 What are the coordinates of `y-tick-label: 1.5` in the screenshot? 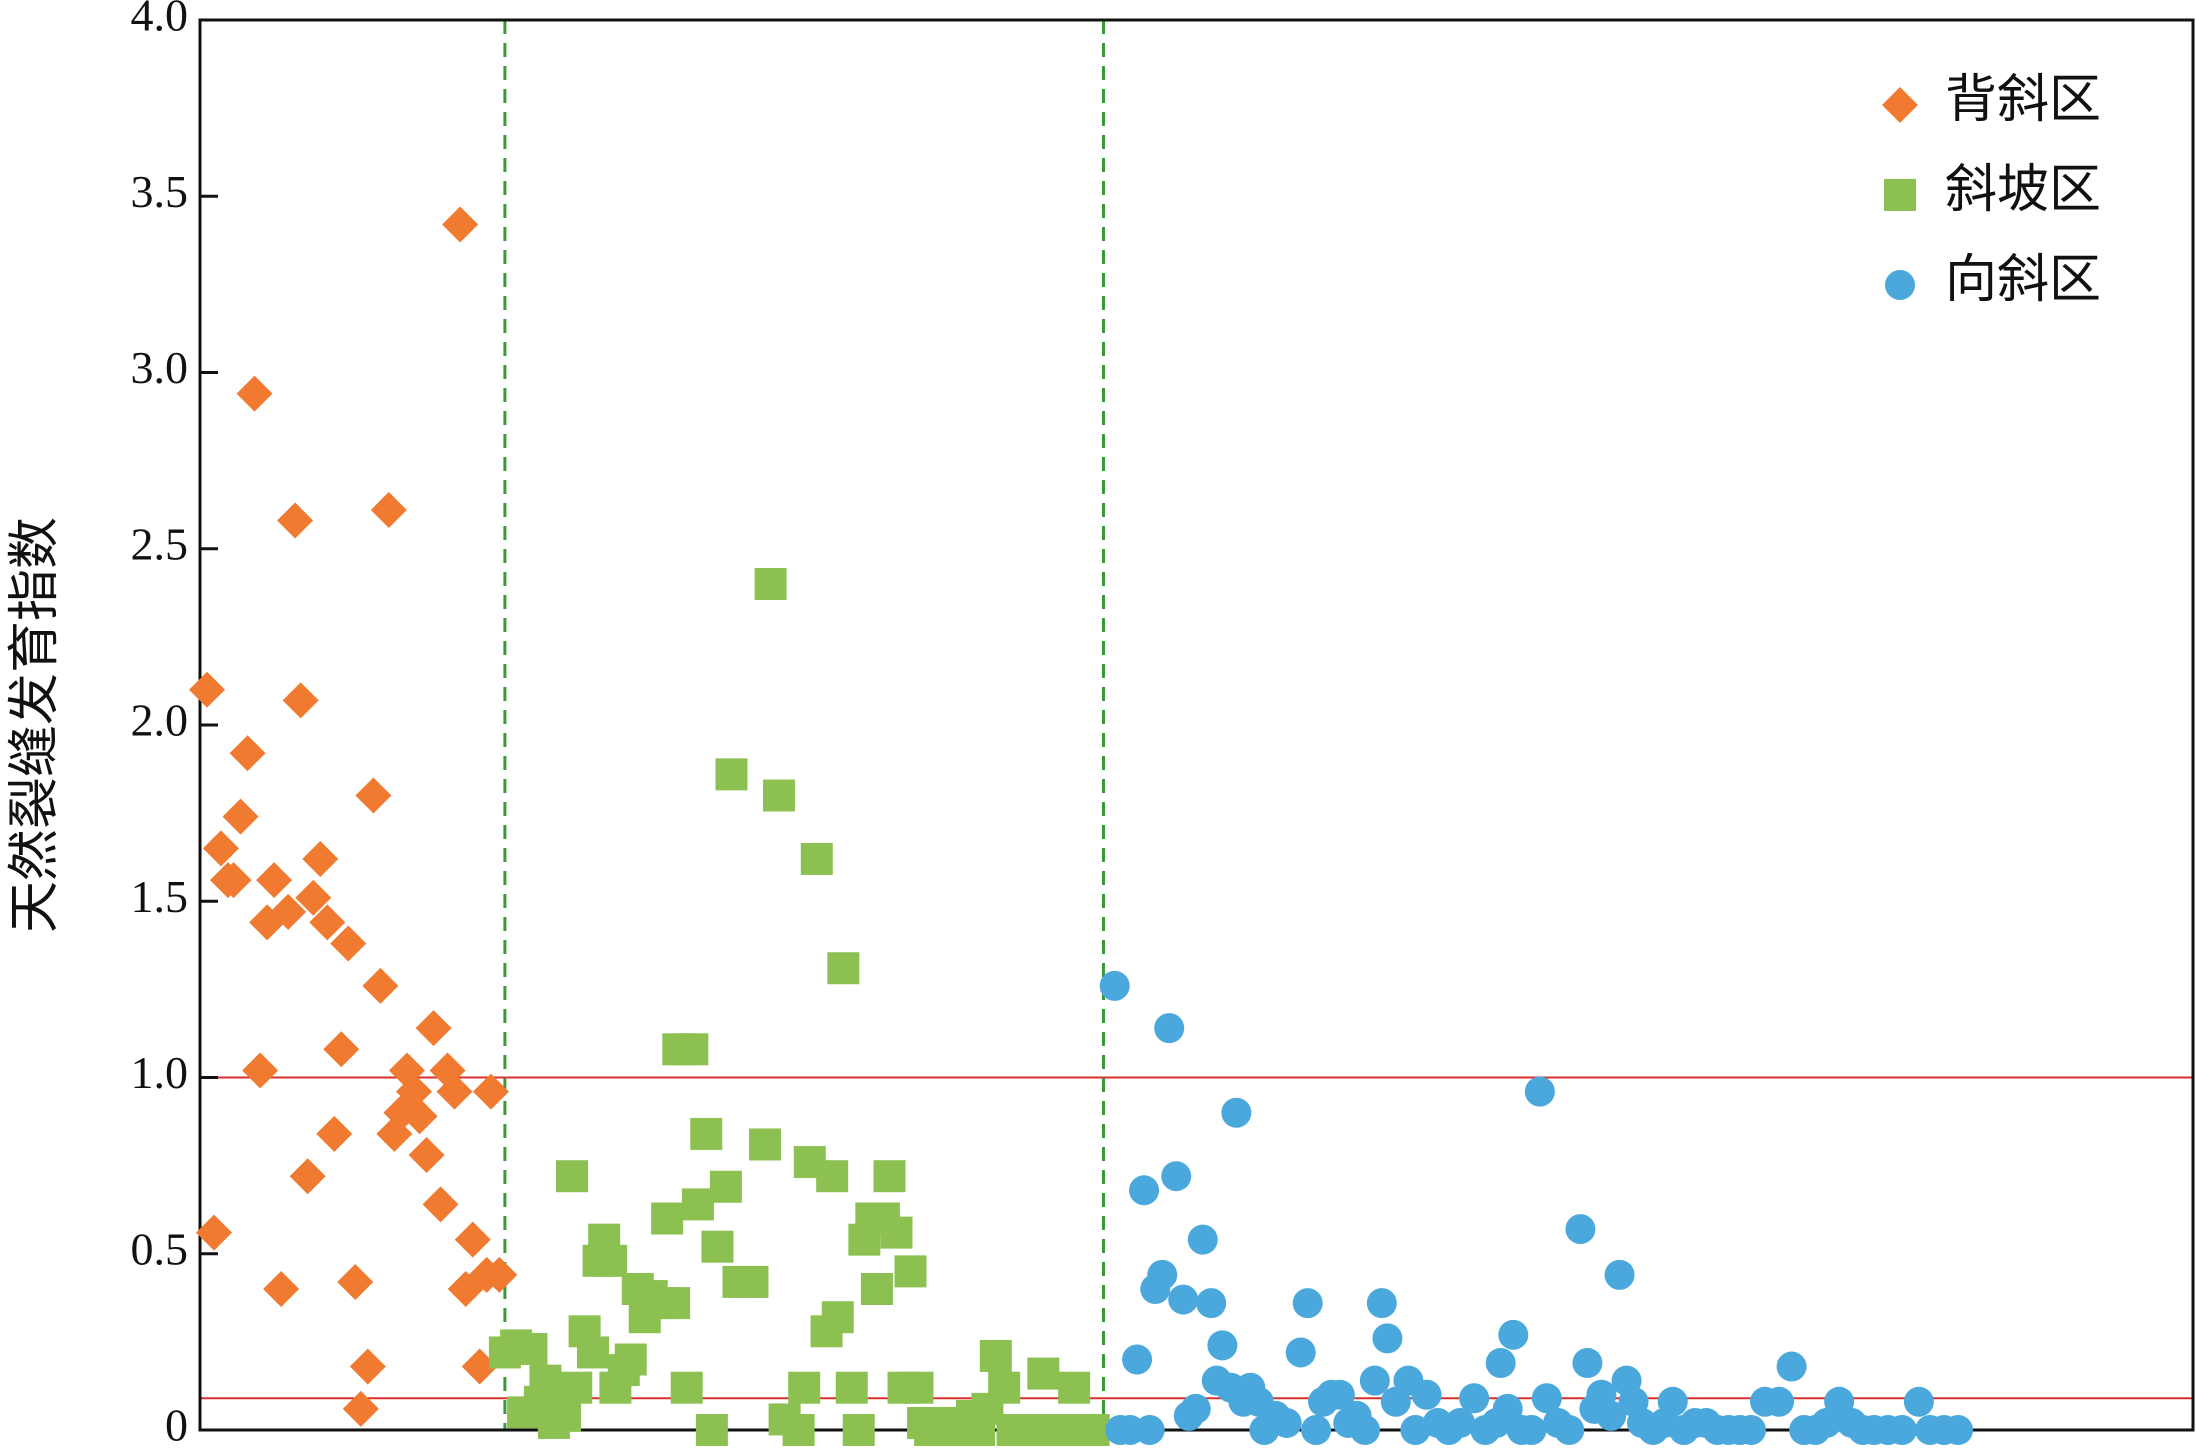 It's located at (160, 896).